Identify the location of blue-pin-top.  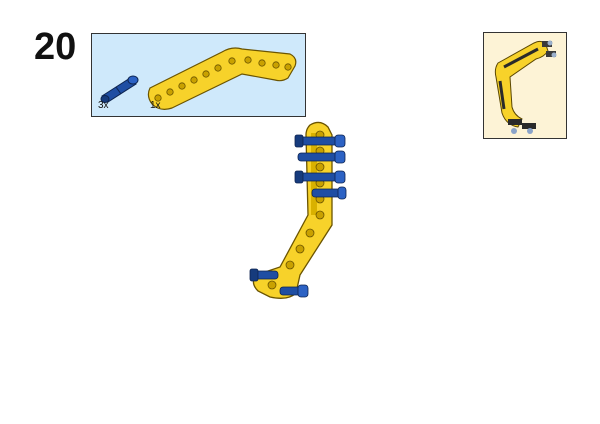
(320, 141).